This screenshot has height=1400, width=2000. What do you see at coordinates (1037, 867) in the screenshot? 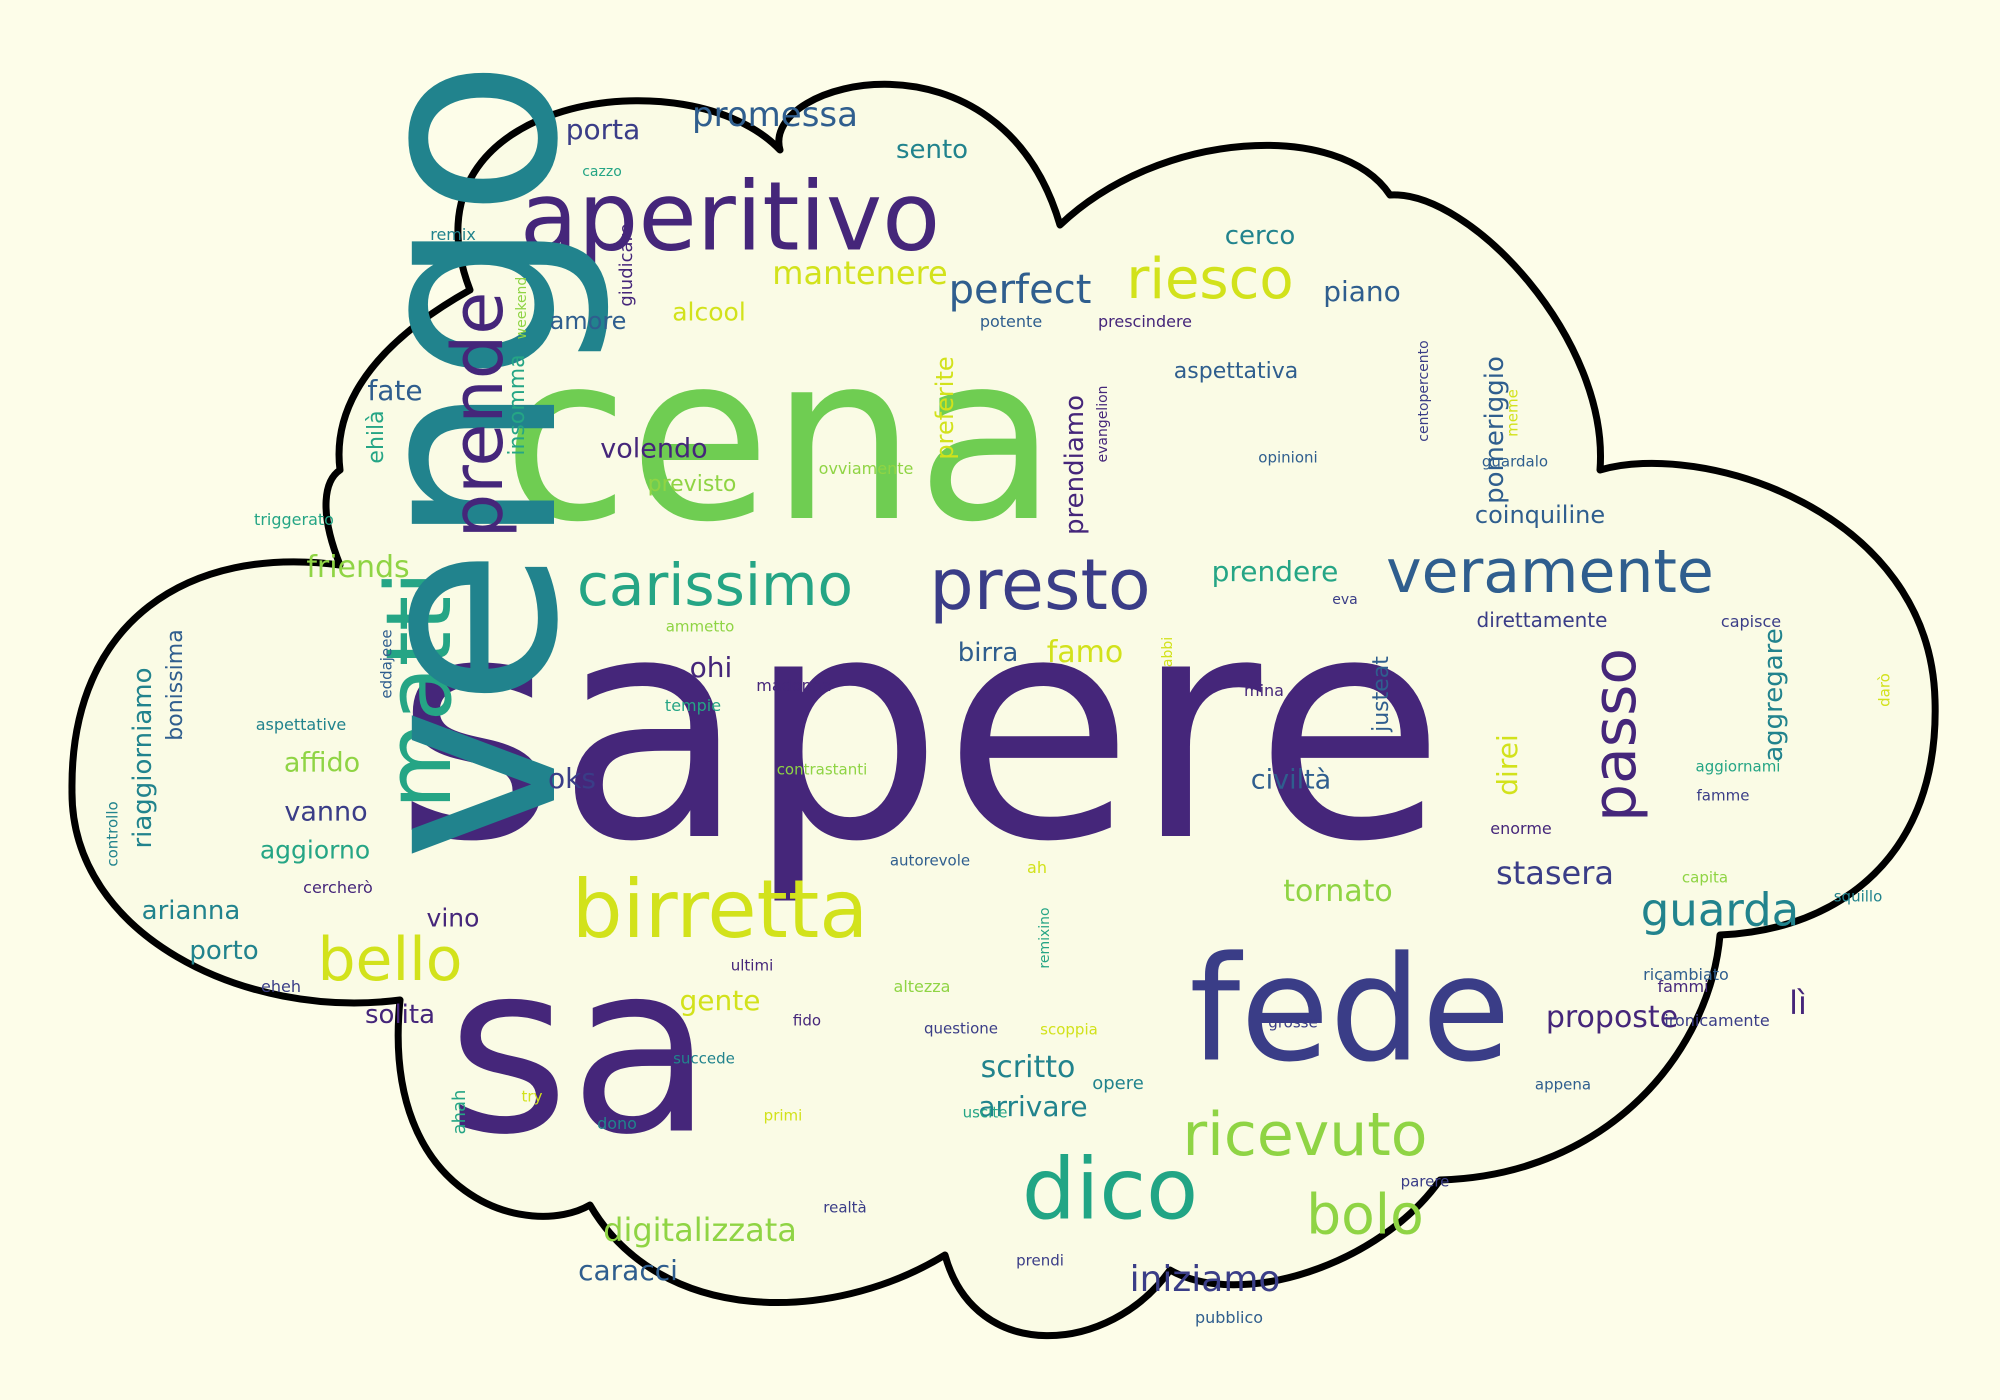
I see `word-98: ah` at bounding box center [1037, 867].